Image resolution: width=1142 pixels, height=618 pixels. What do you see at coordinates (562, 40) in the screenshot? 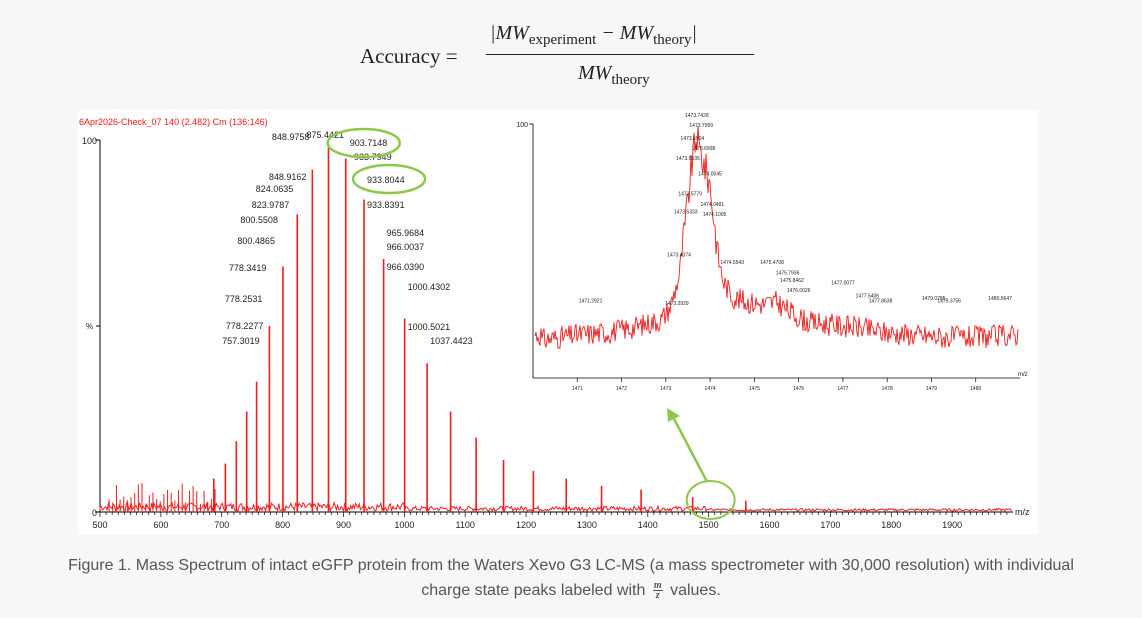
I see `formula-num-sub: experiment` at bounding box center [562, 40].